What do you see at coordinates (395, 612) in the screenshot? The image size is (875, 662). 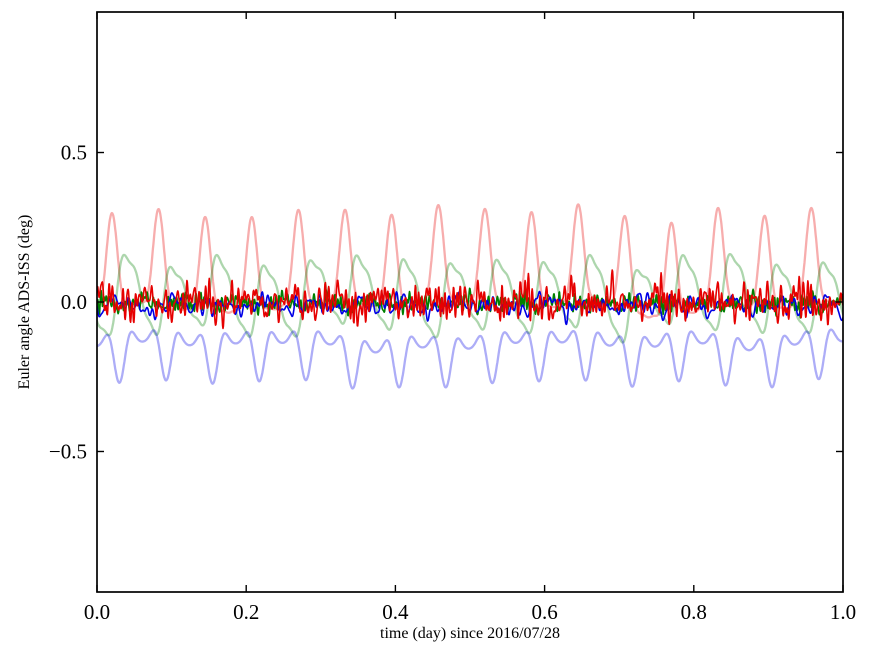 I see `x-tick-label: 0.4` at bounding box center [395, 612].